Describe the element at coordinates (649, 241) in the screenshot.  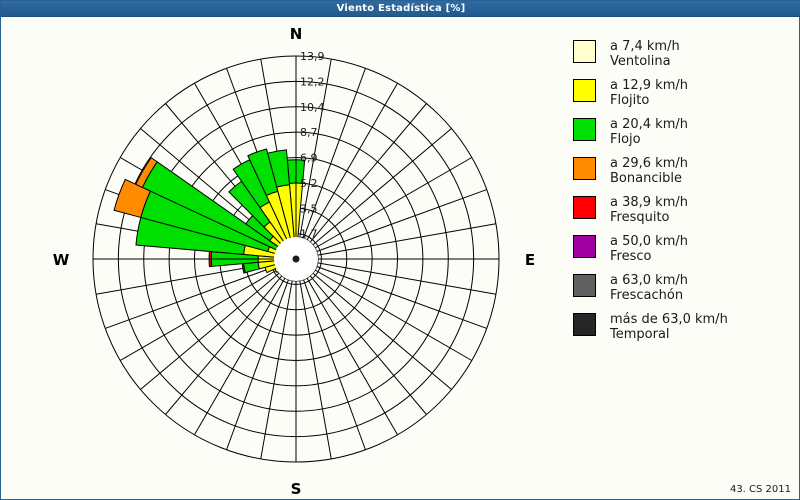
I see `legend-speed: a 50,0 km/h` at that location.